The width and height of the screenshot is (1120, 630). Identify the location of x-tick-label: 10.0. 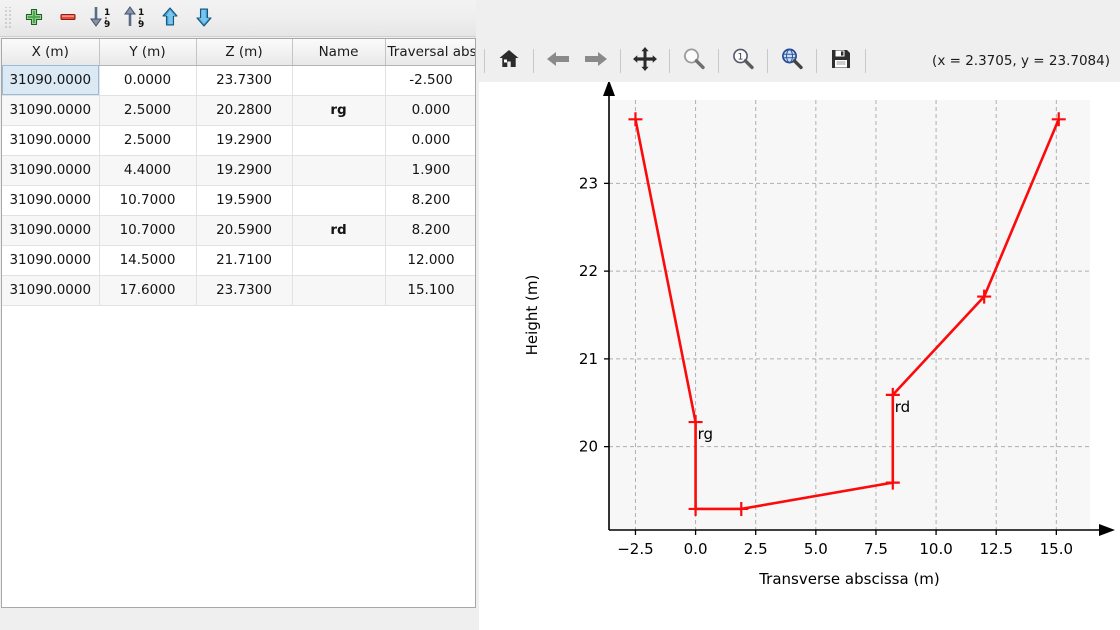
(935, 549).